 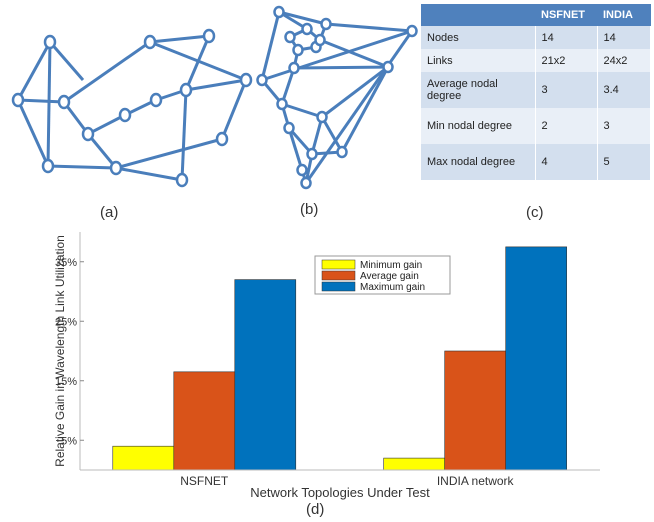 What do you see at coordinates (66, 263) in the screenshot?
I see `y-tick-label: 35%` at bounding box center [66, 263].